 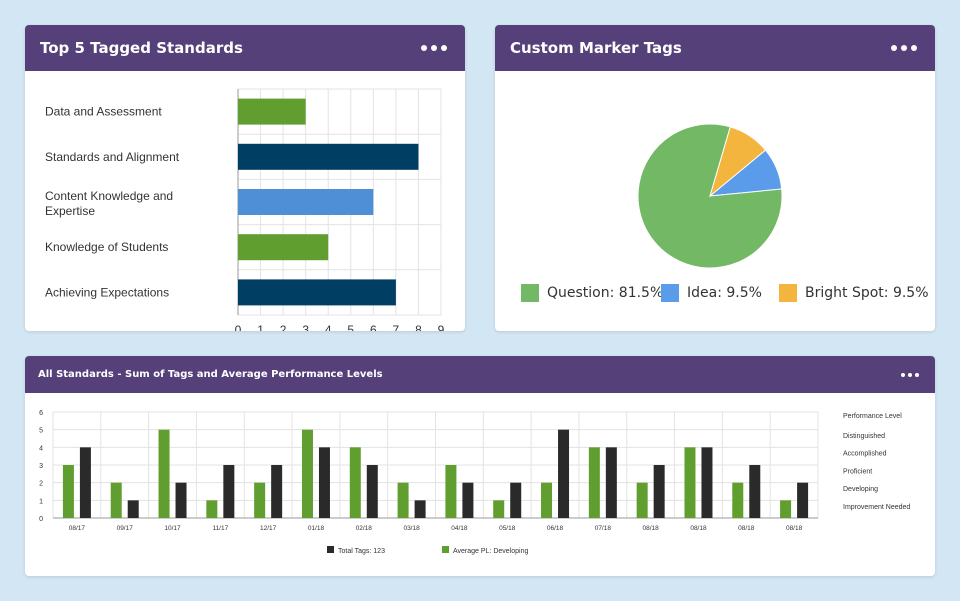 What do you see at coordinates (238, 327) in the screenshot?
I see `x-tick-label: 0` at bounding box center [238, 327].